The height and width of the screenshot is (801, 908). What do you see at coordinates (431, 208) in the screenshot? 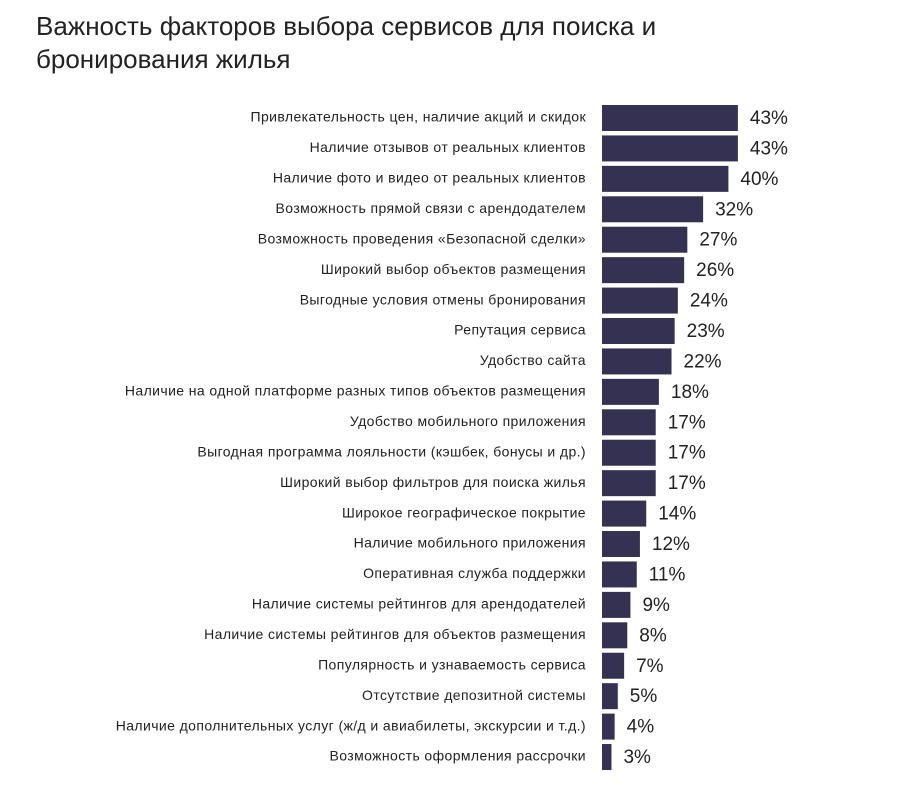
I see `category-label: Возможность прямой связи с арендодателем` at bounding box center [431, 208].